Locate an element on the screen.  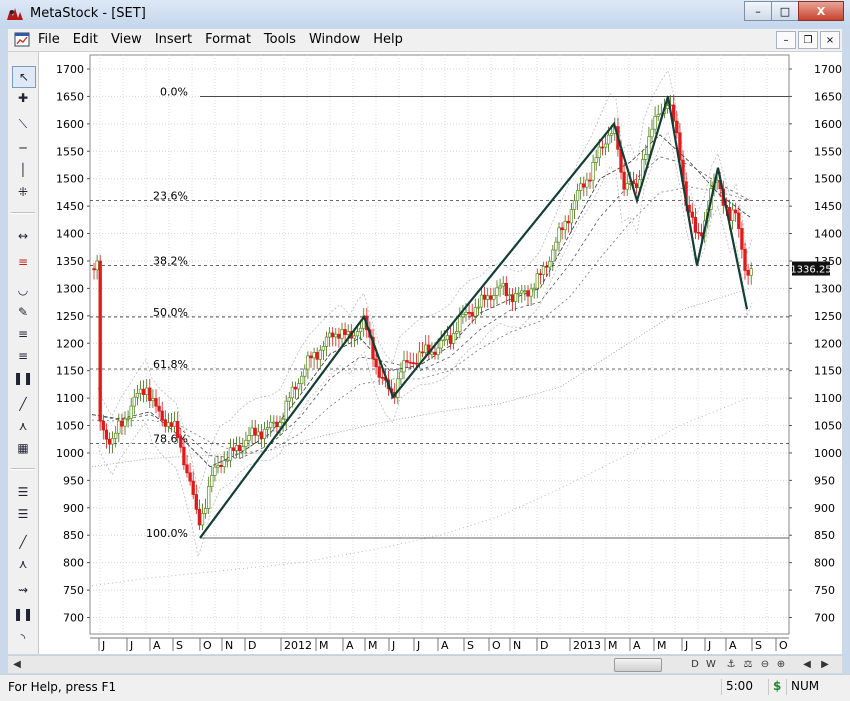
y-axis-label-left: 1000 is located at coordinates (70, 453).